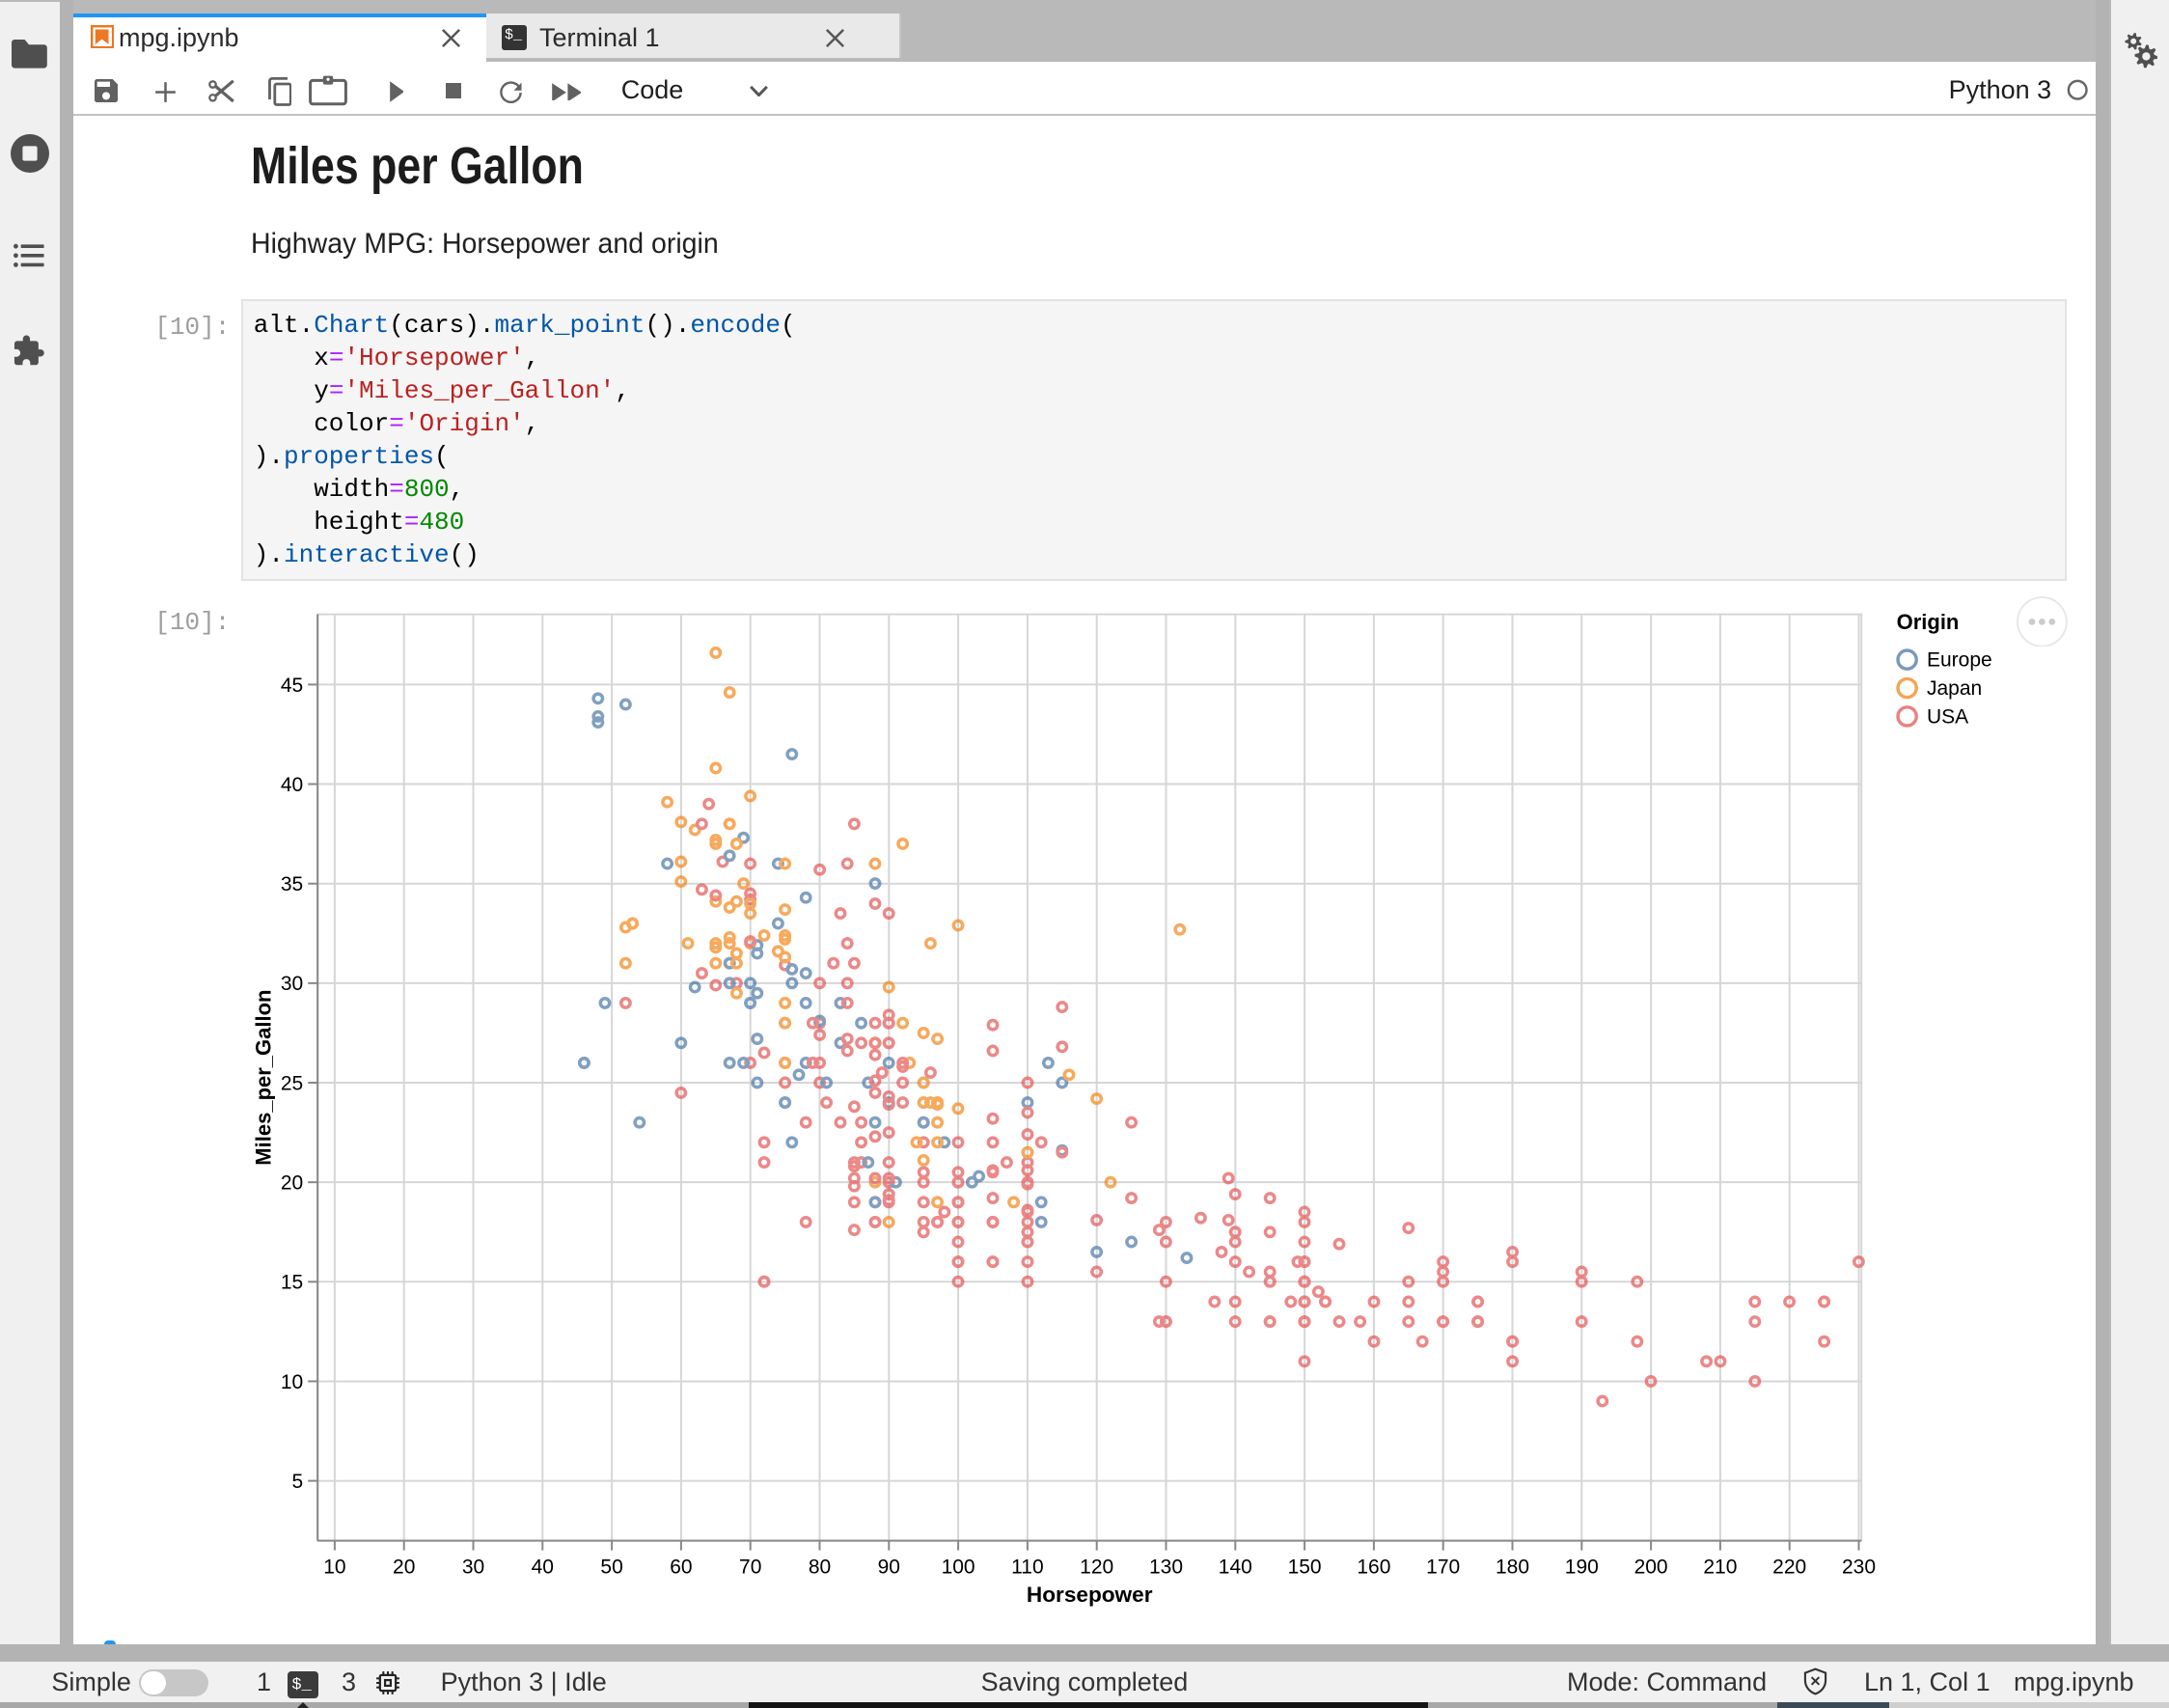  What do you see at coordinates (292, 686) in the screenshot?
I see `svg-text: 45` at bounding box center [292, 686].